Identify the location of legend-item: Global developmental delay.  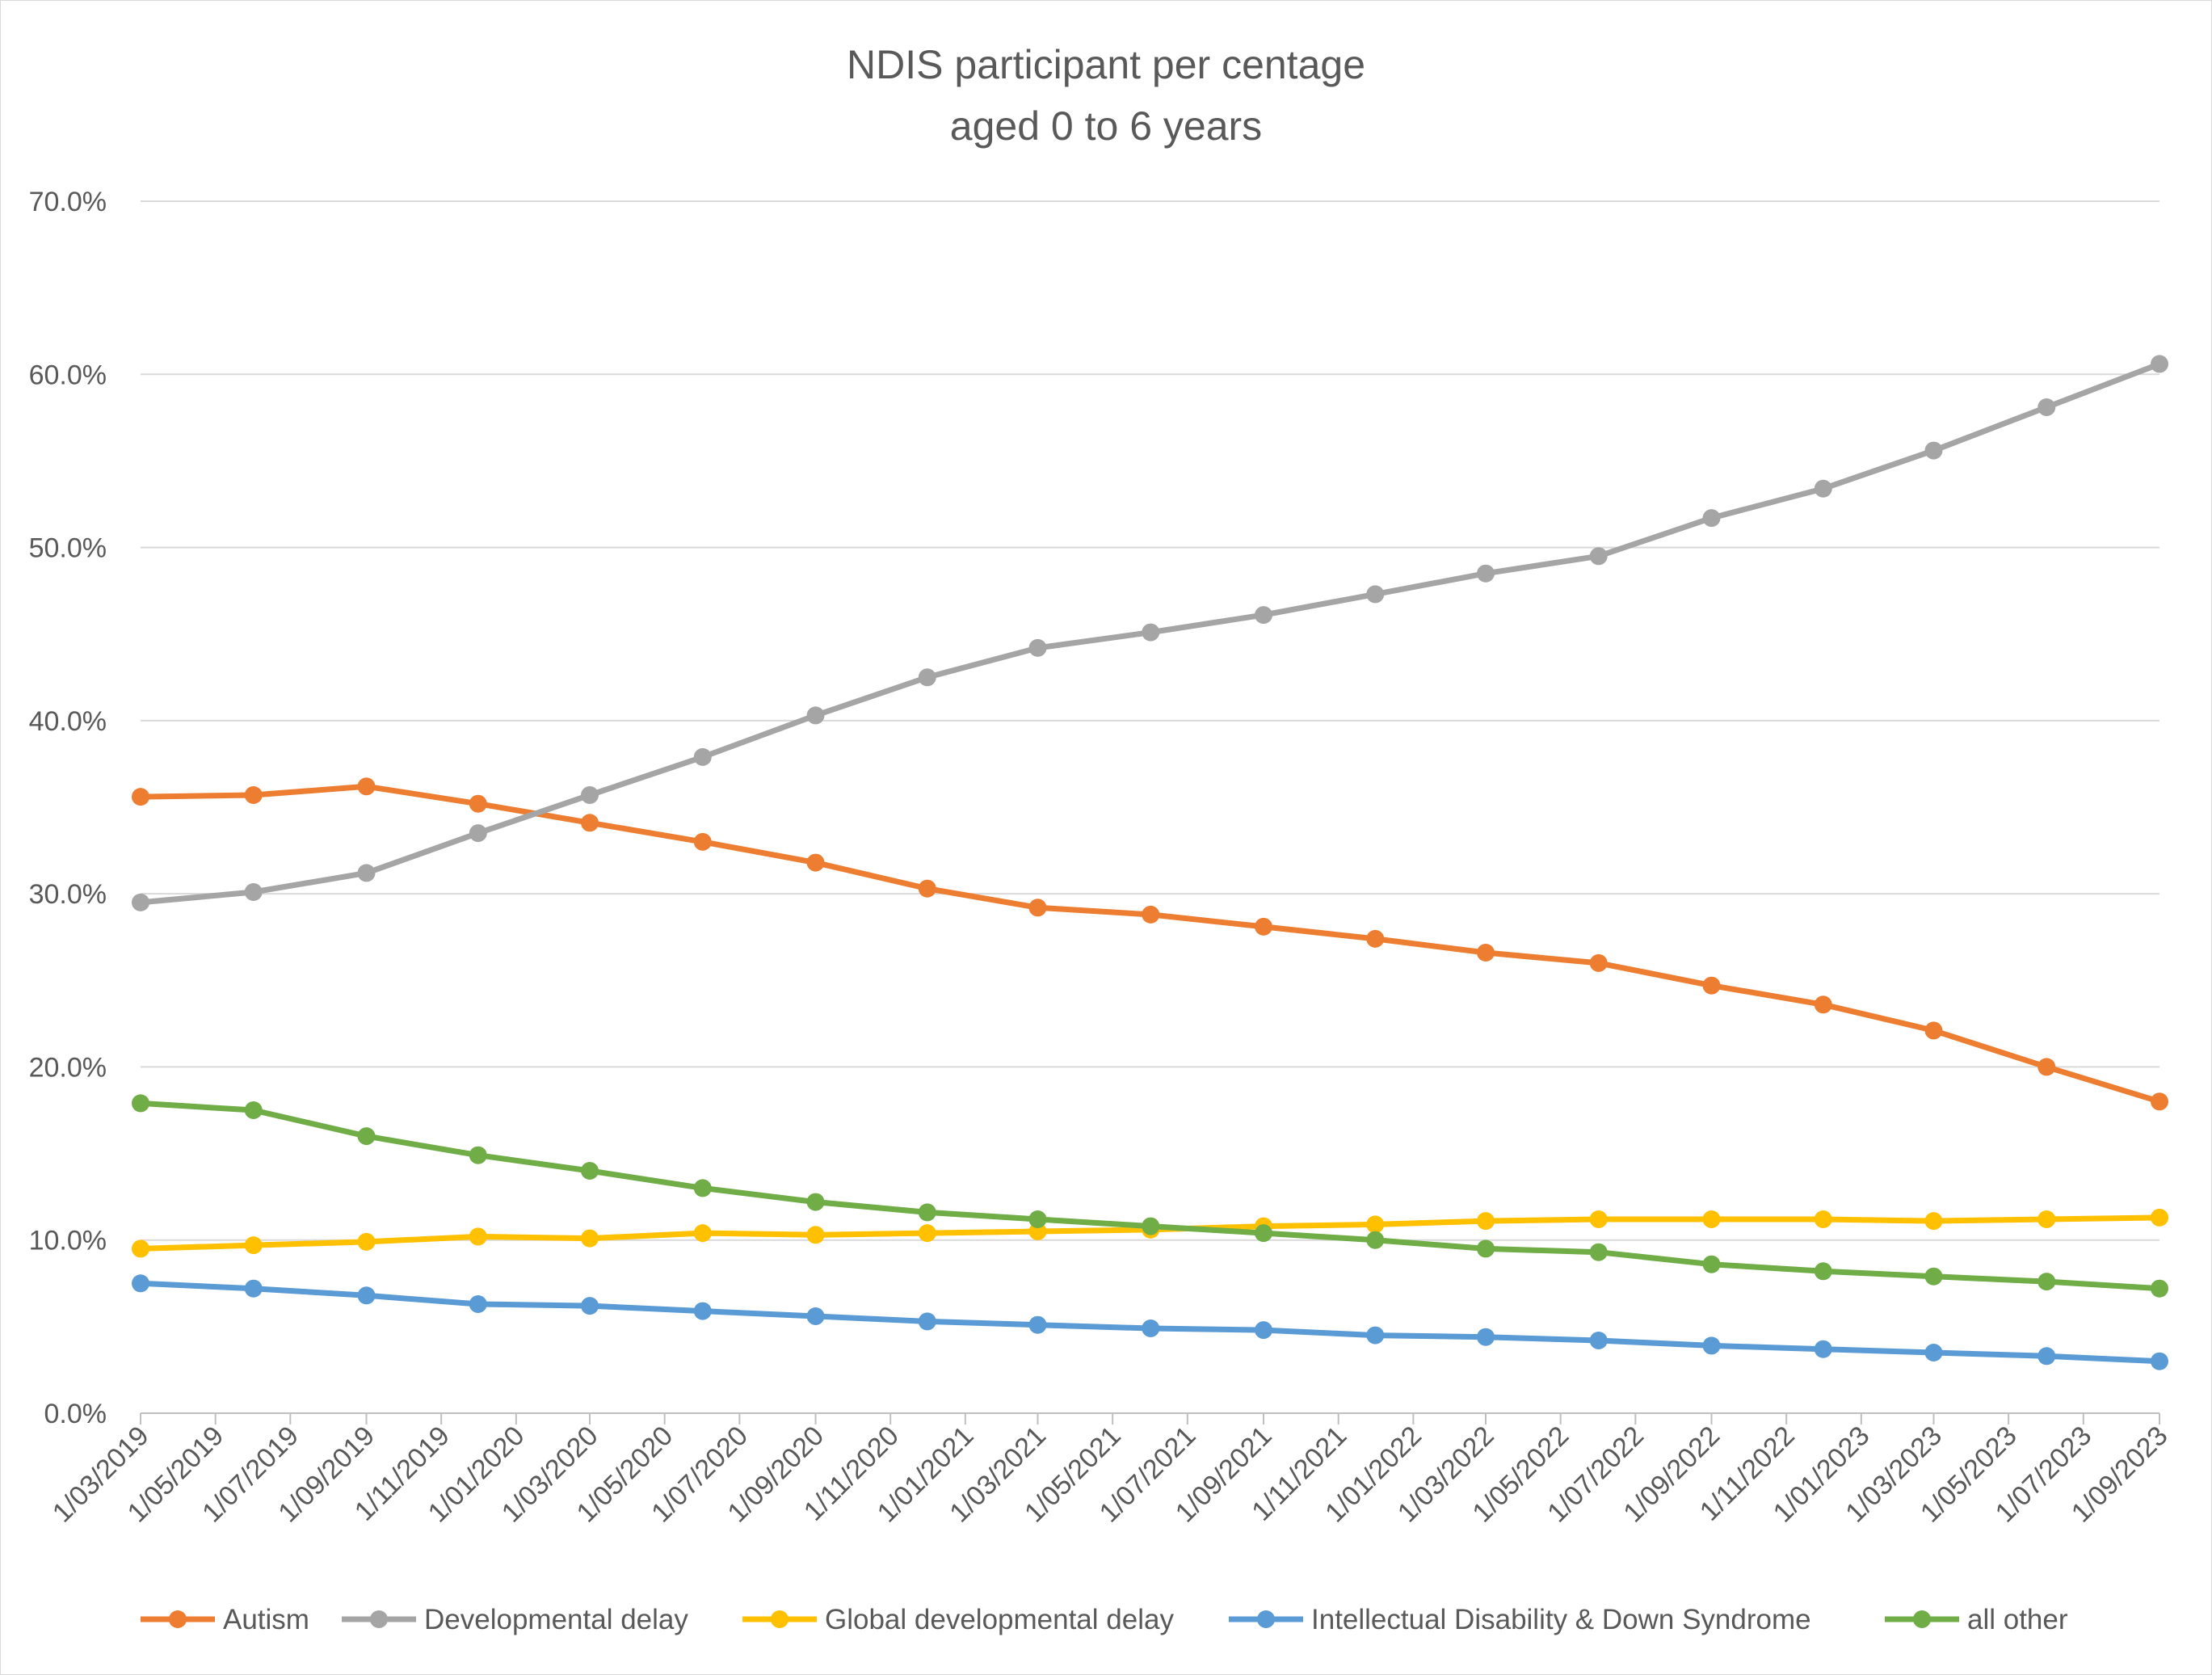
(958, 1619).